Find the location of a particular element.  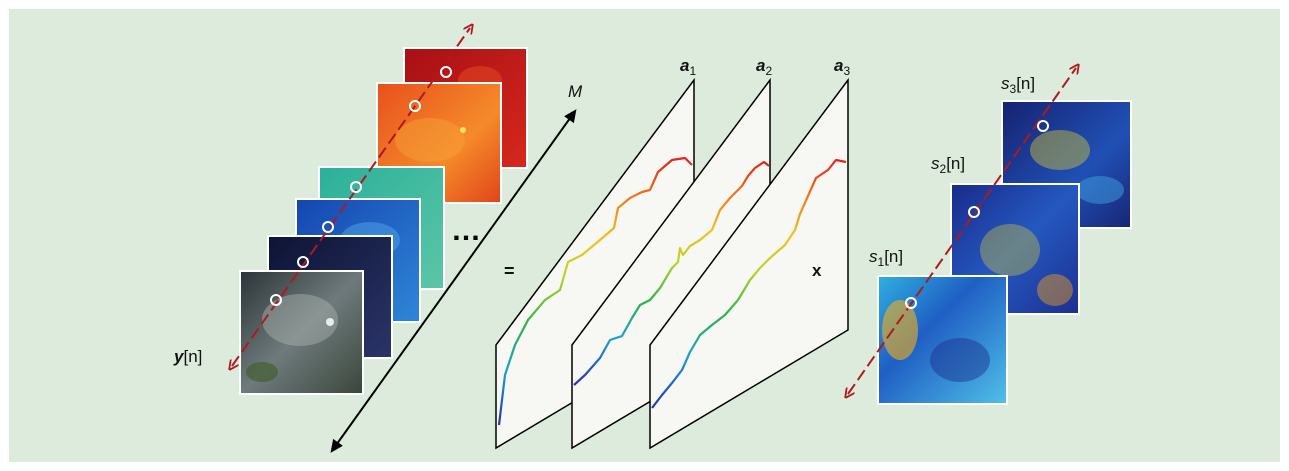

equals-sign: = is located at coordinates (509, 271).